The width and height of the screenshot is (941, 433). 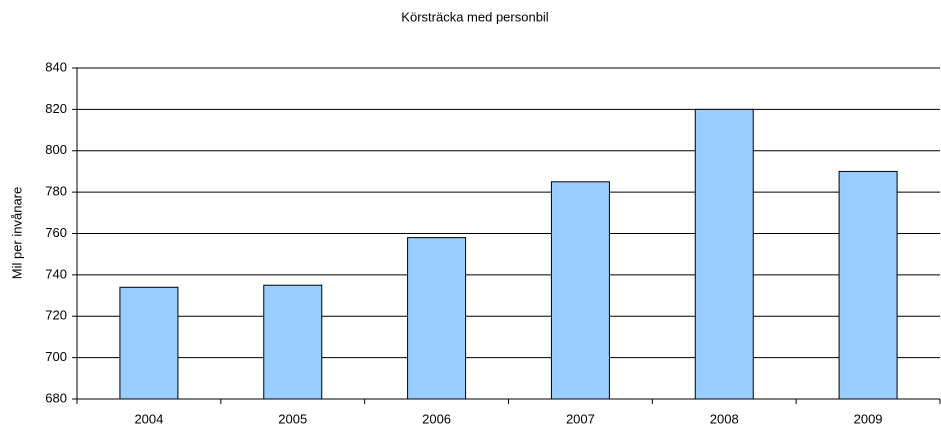 What do you see at coordinates (56, 66) in the screenshot?
I see `y-tick-label: 840` at bounding box center [56, 66].